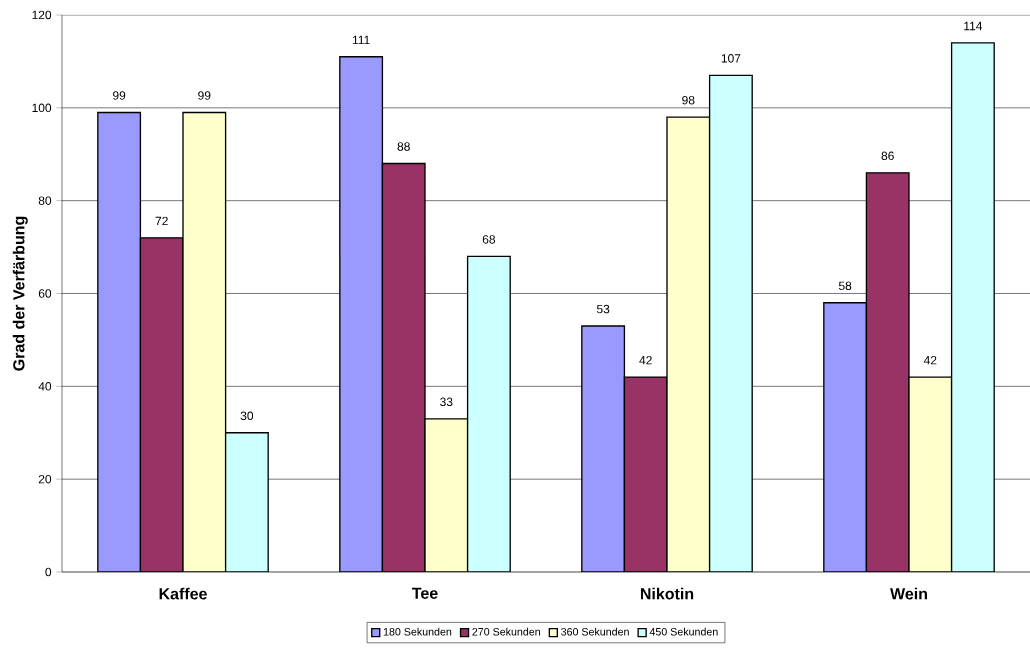 This screenshot has height=653, width=1030. I want to click on legend-label: 180 Sekunden, so click(417, 631).